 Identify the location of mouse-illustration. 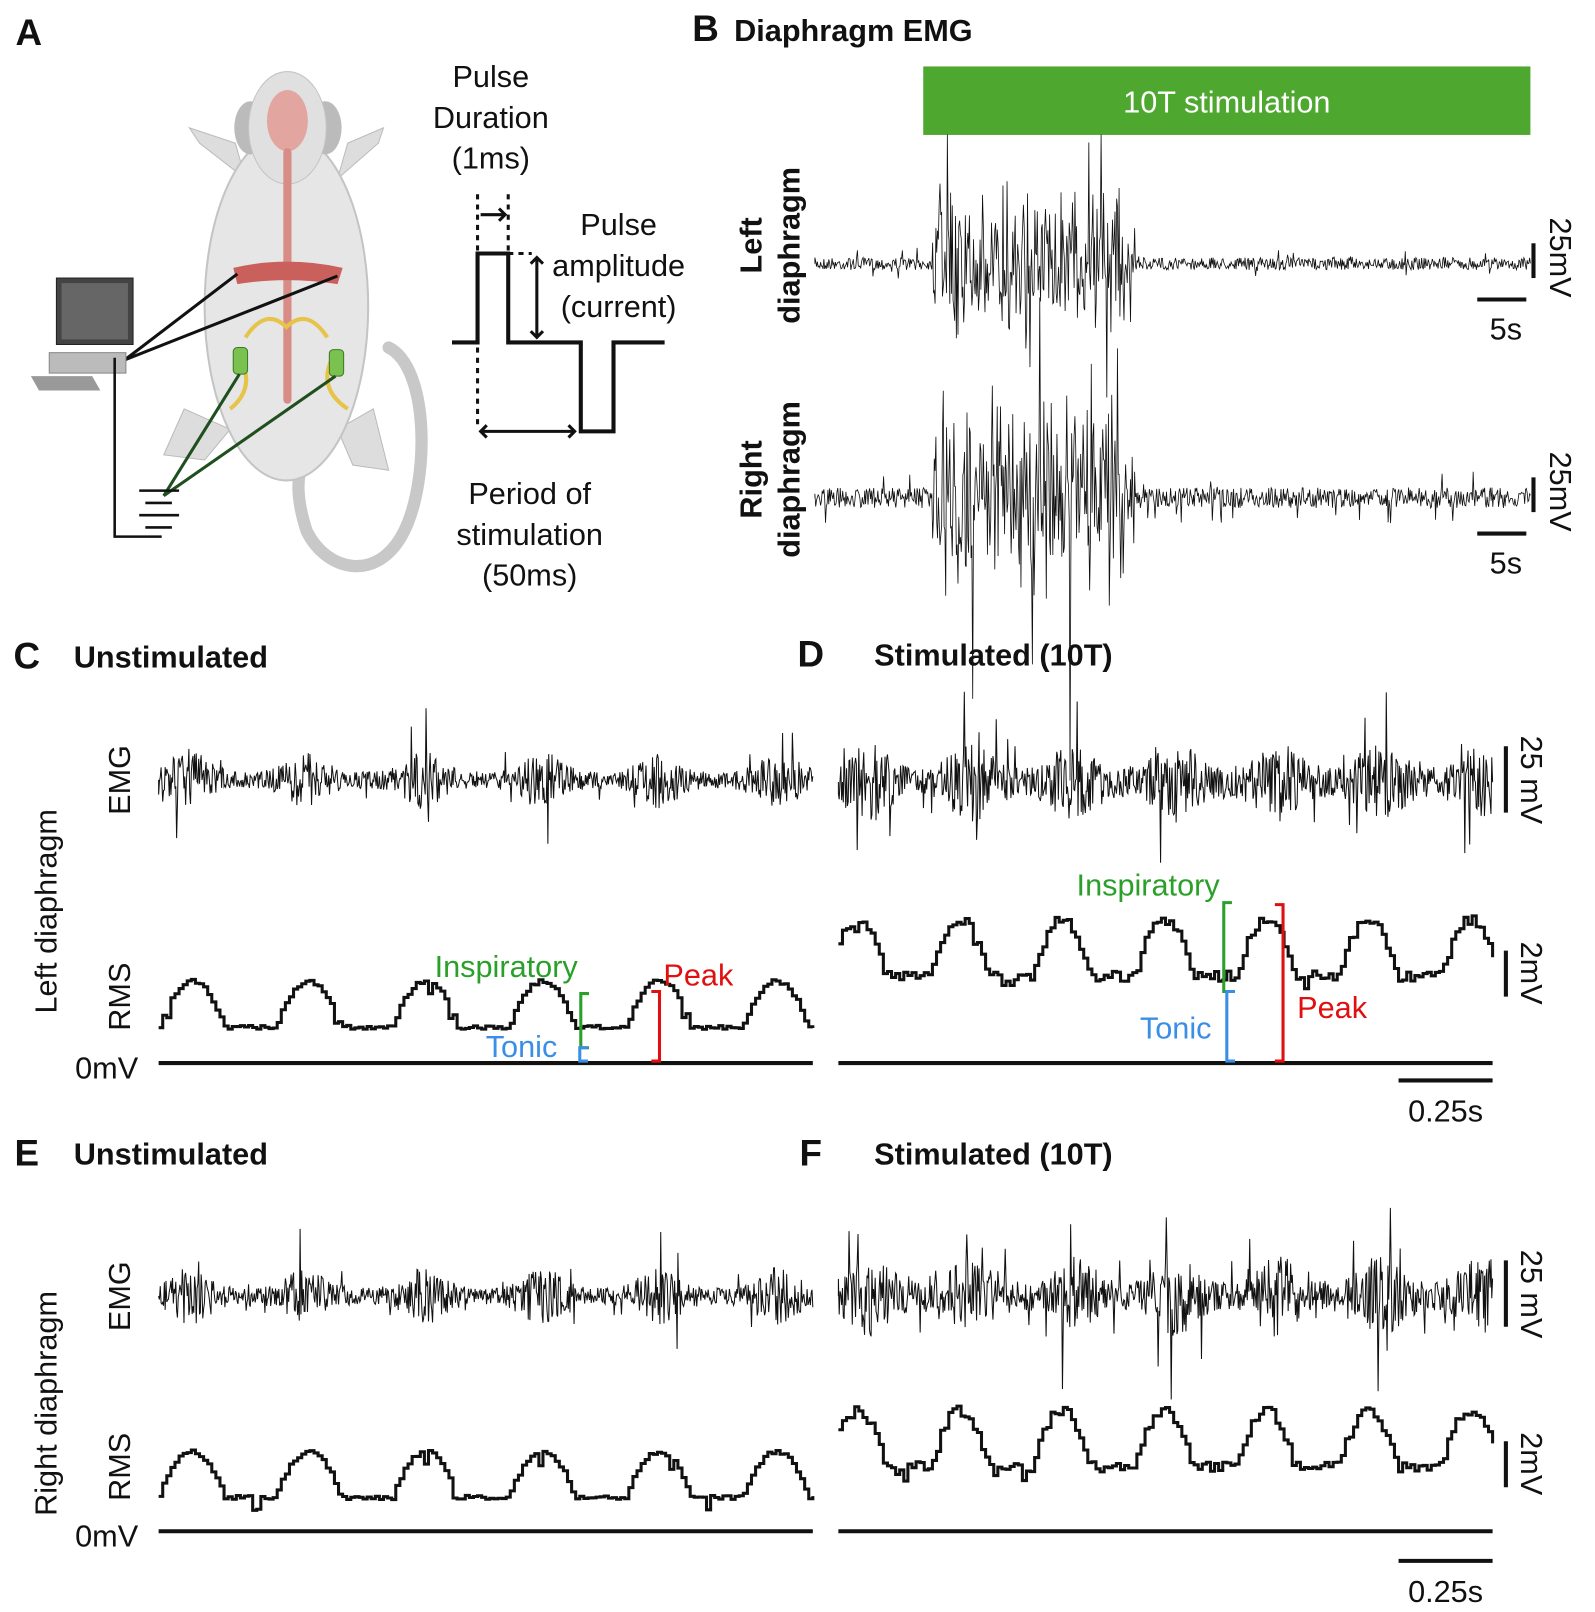
(229, 322).